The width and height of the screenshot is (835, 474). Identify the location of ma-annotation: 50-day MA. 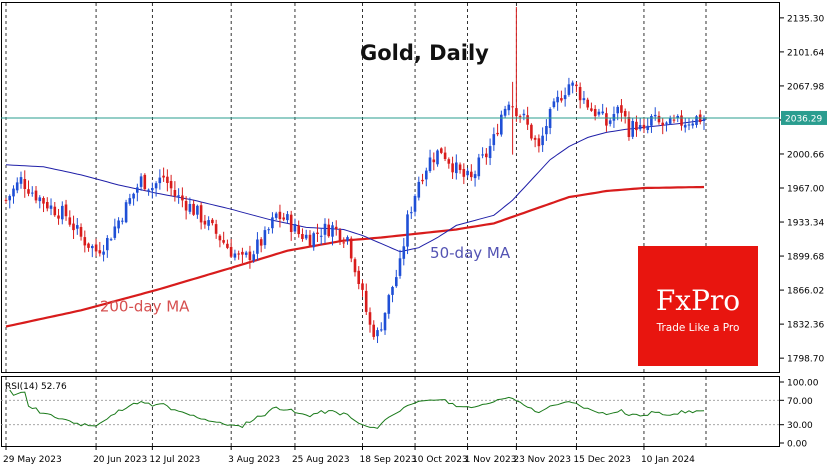
(470, 253).